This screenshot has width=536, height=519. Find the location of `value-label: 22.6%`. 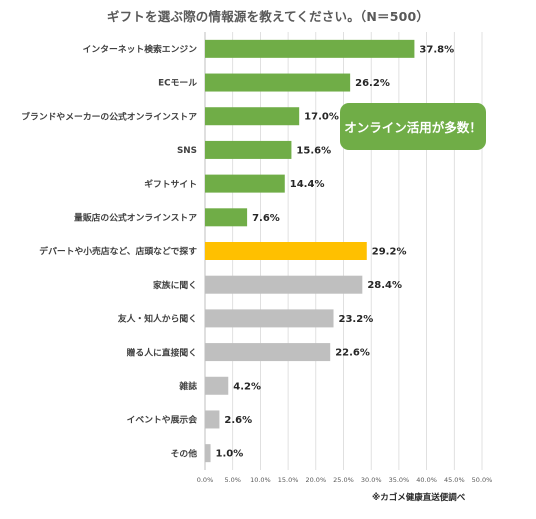

value-label: 22.6% is located at coordinates (352, 353).